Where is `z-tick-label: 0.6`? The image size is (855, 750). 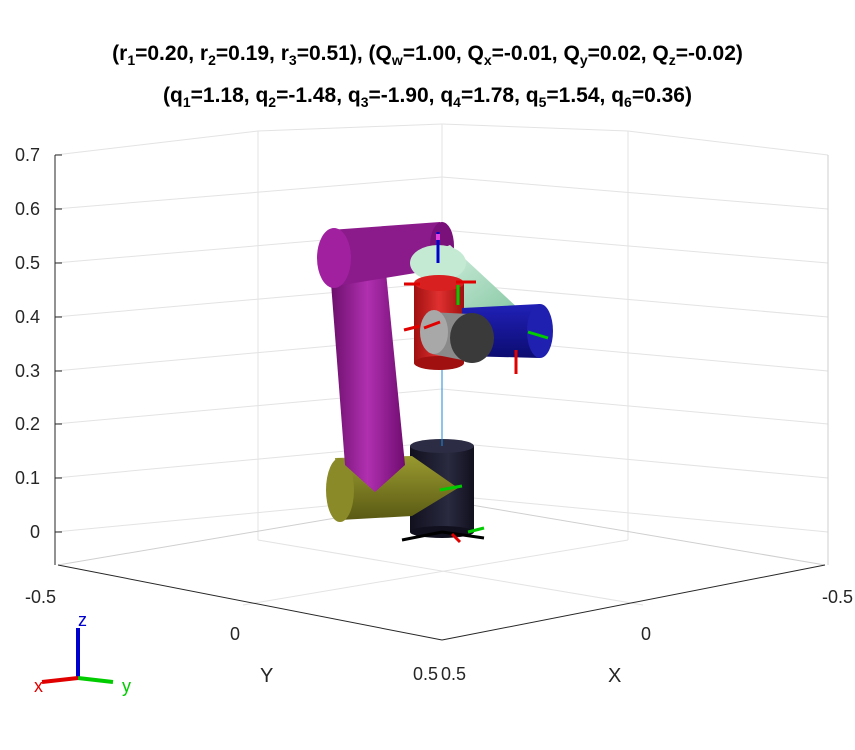
z-tick-label: 0.6 is located at coordinates (27, 209).